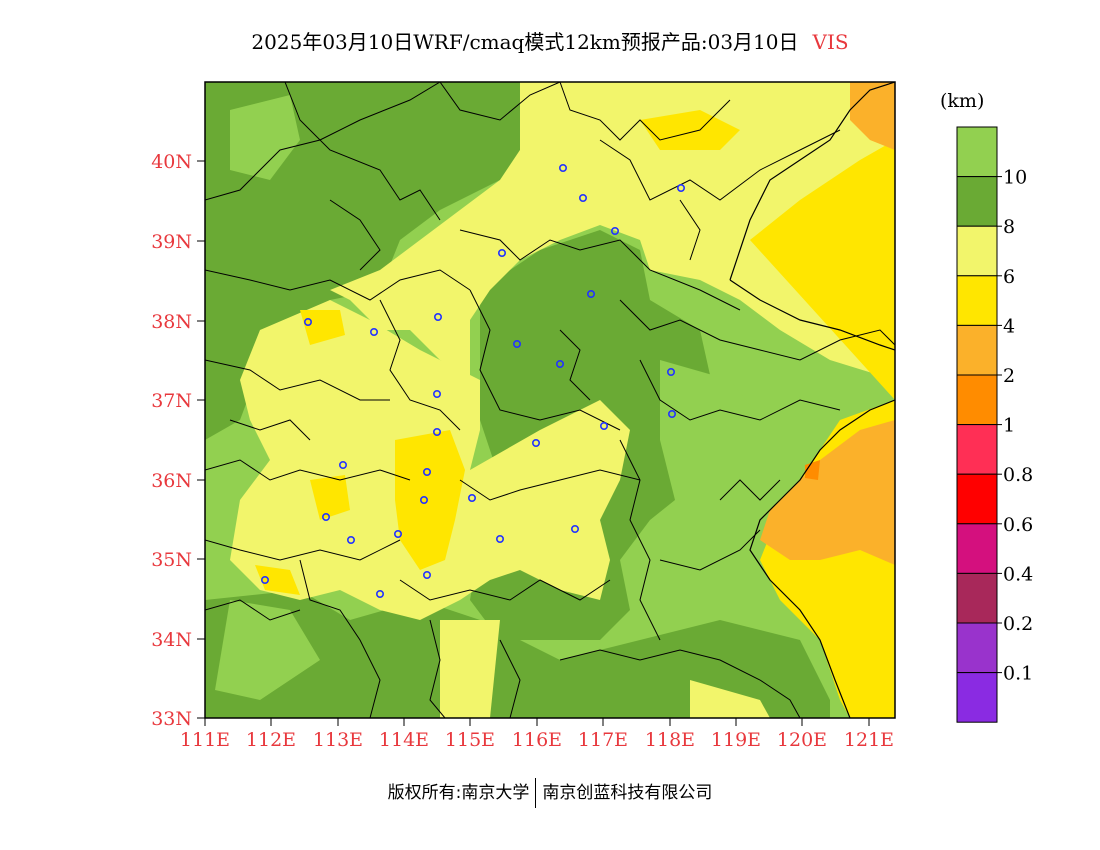  What do you see at coordinates (271, 740) in the screenshot?
I see `lon-label: 112E` at bounding box center [271, 740].